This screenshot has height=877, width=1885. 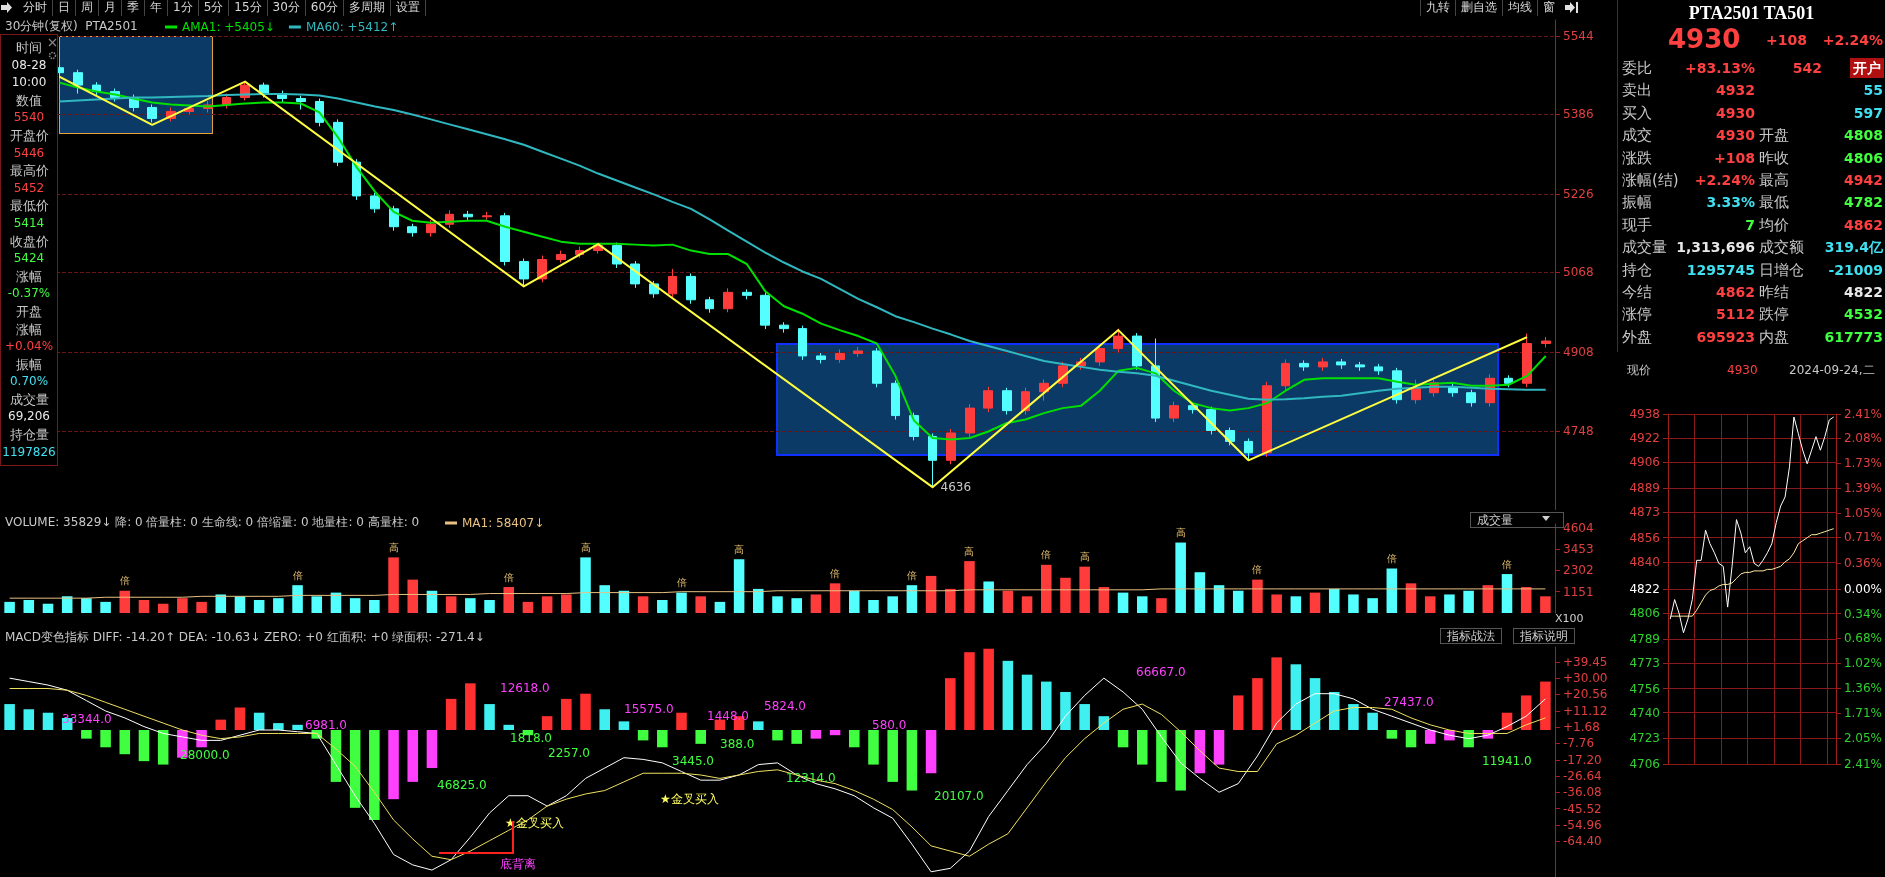 What do you see at coordinates (352, 27) in the screenshot?
I see `legend-label: MA60: +5412↑` at bounding box center [352, 27].